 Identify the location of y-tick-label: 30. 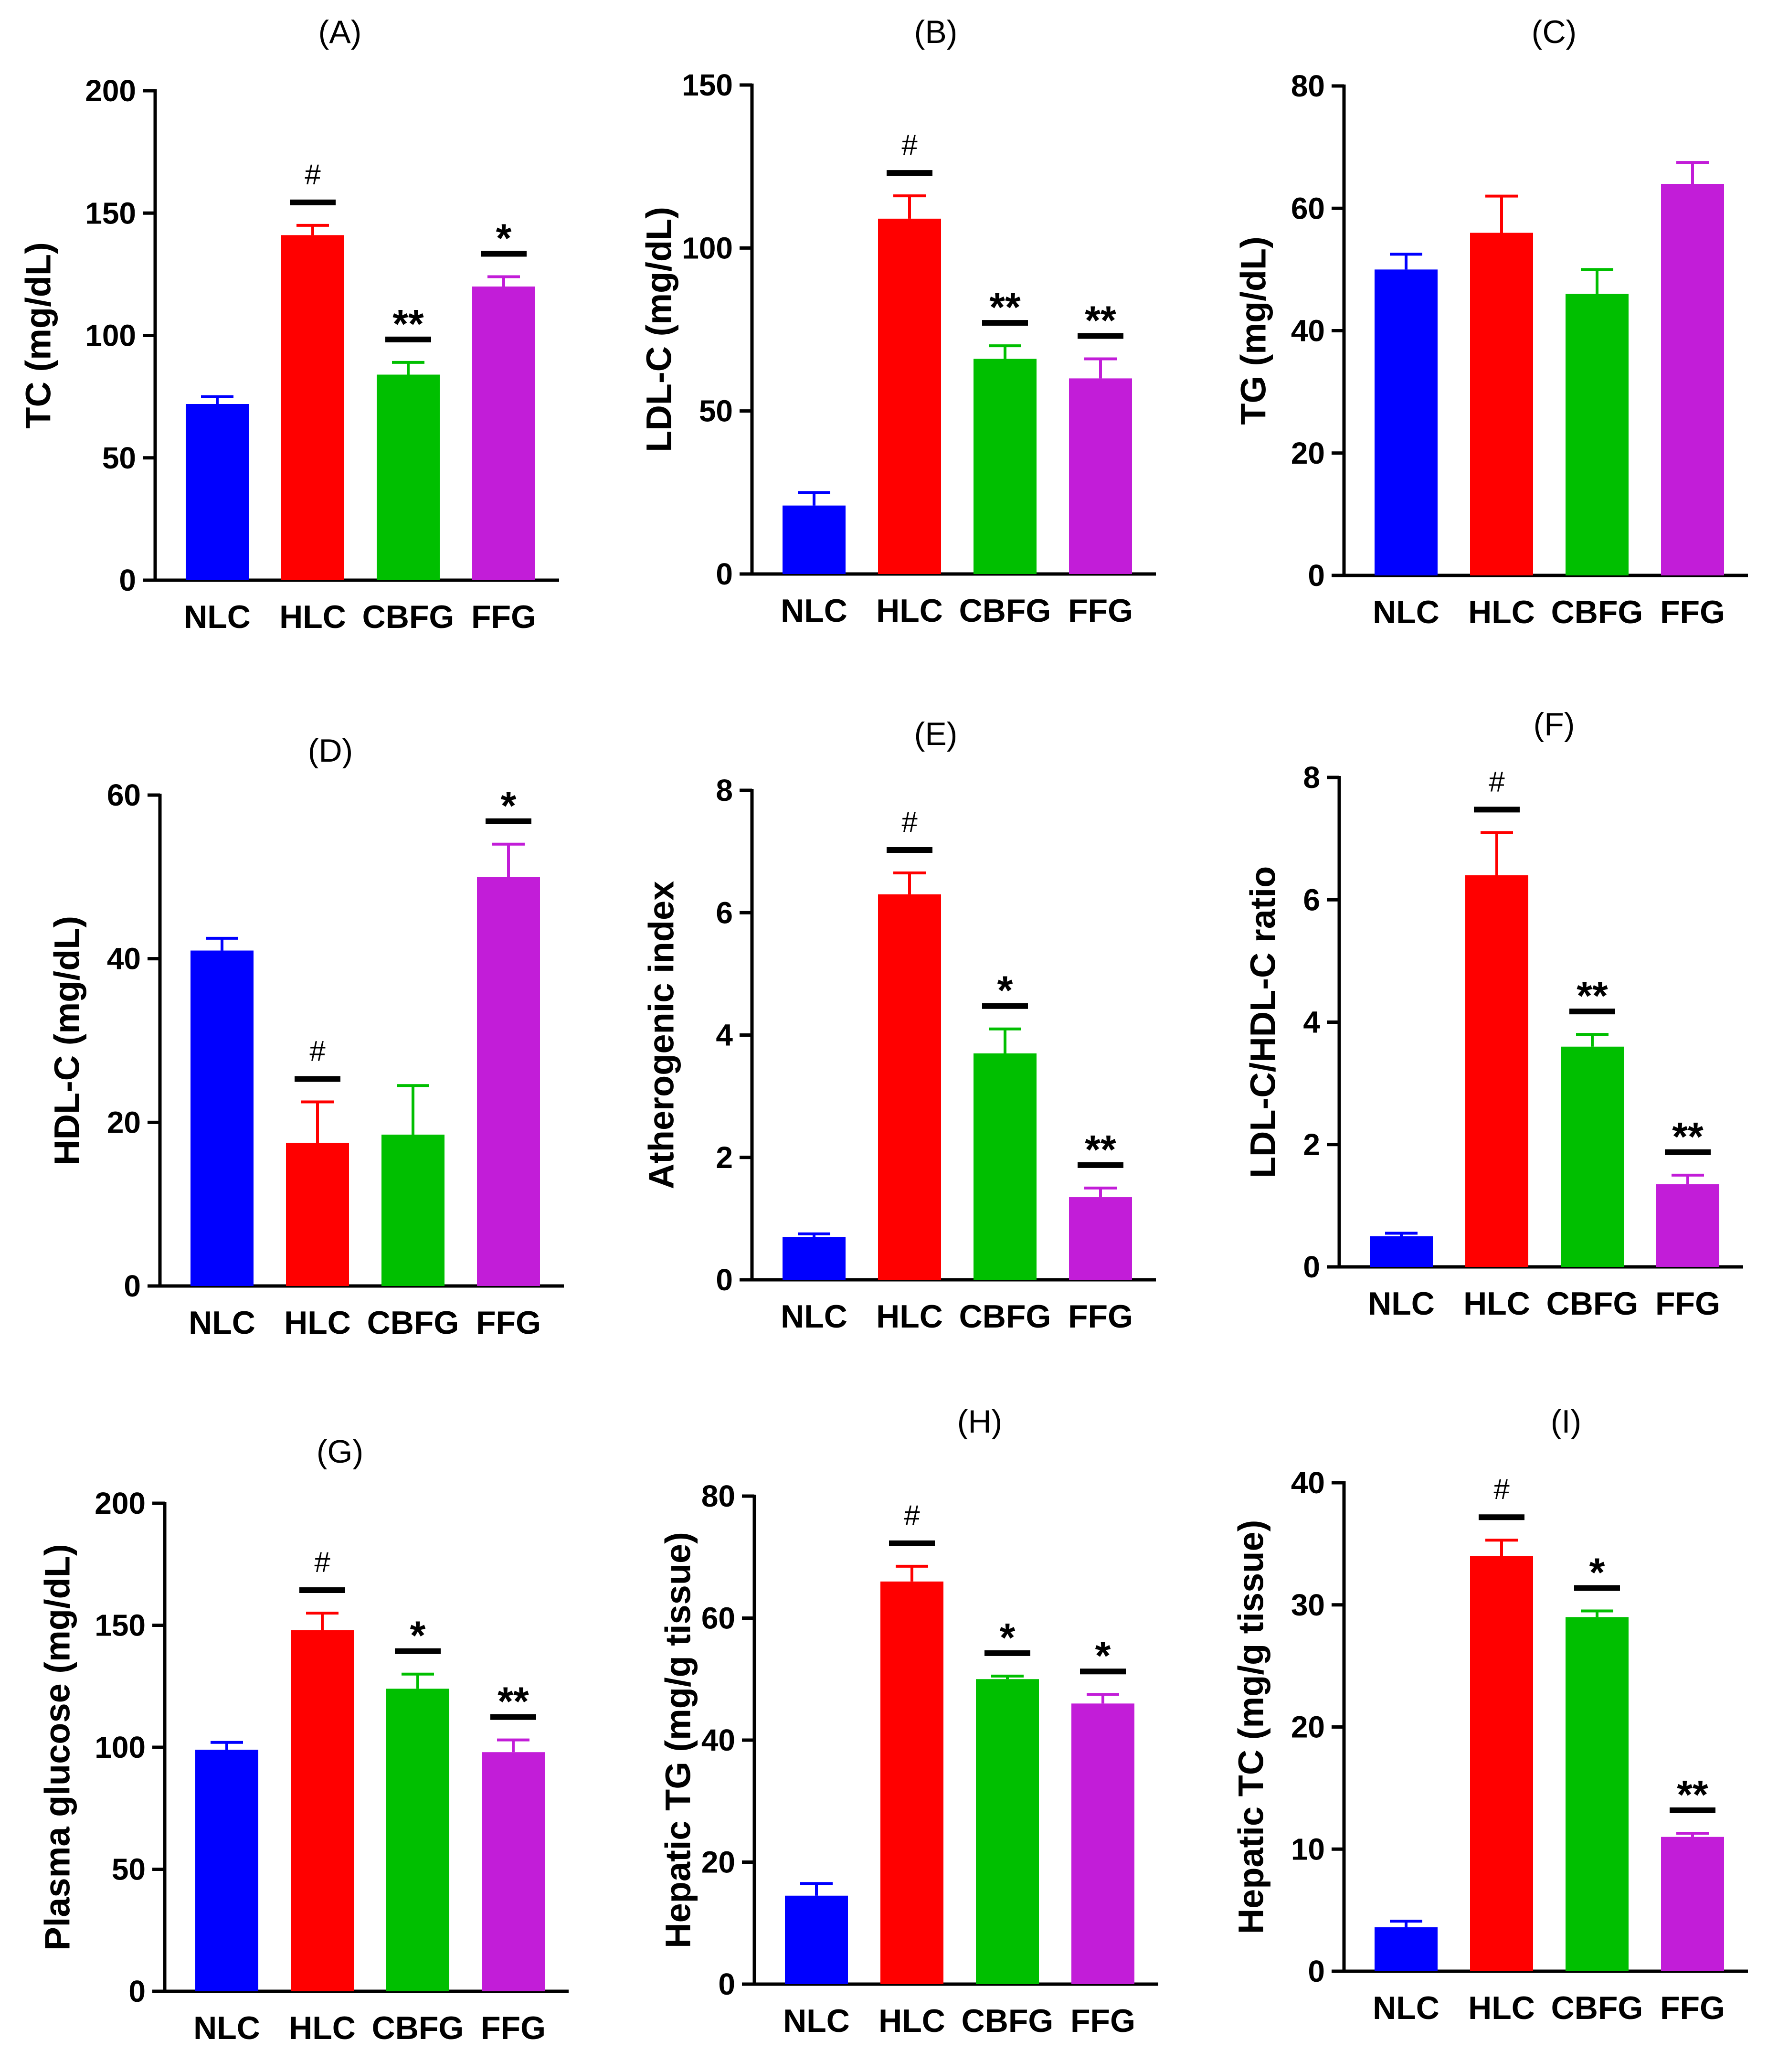
(1308, 1605).